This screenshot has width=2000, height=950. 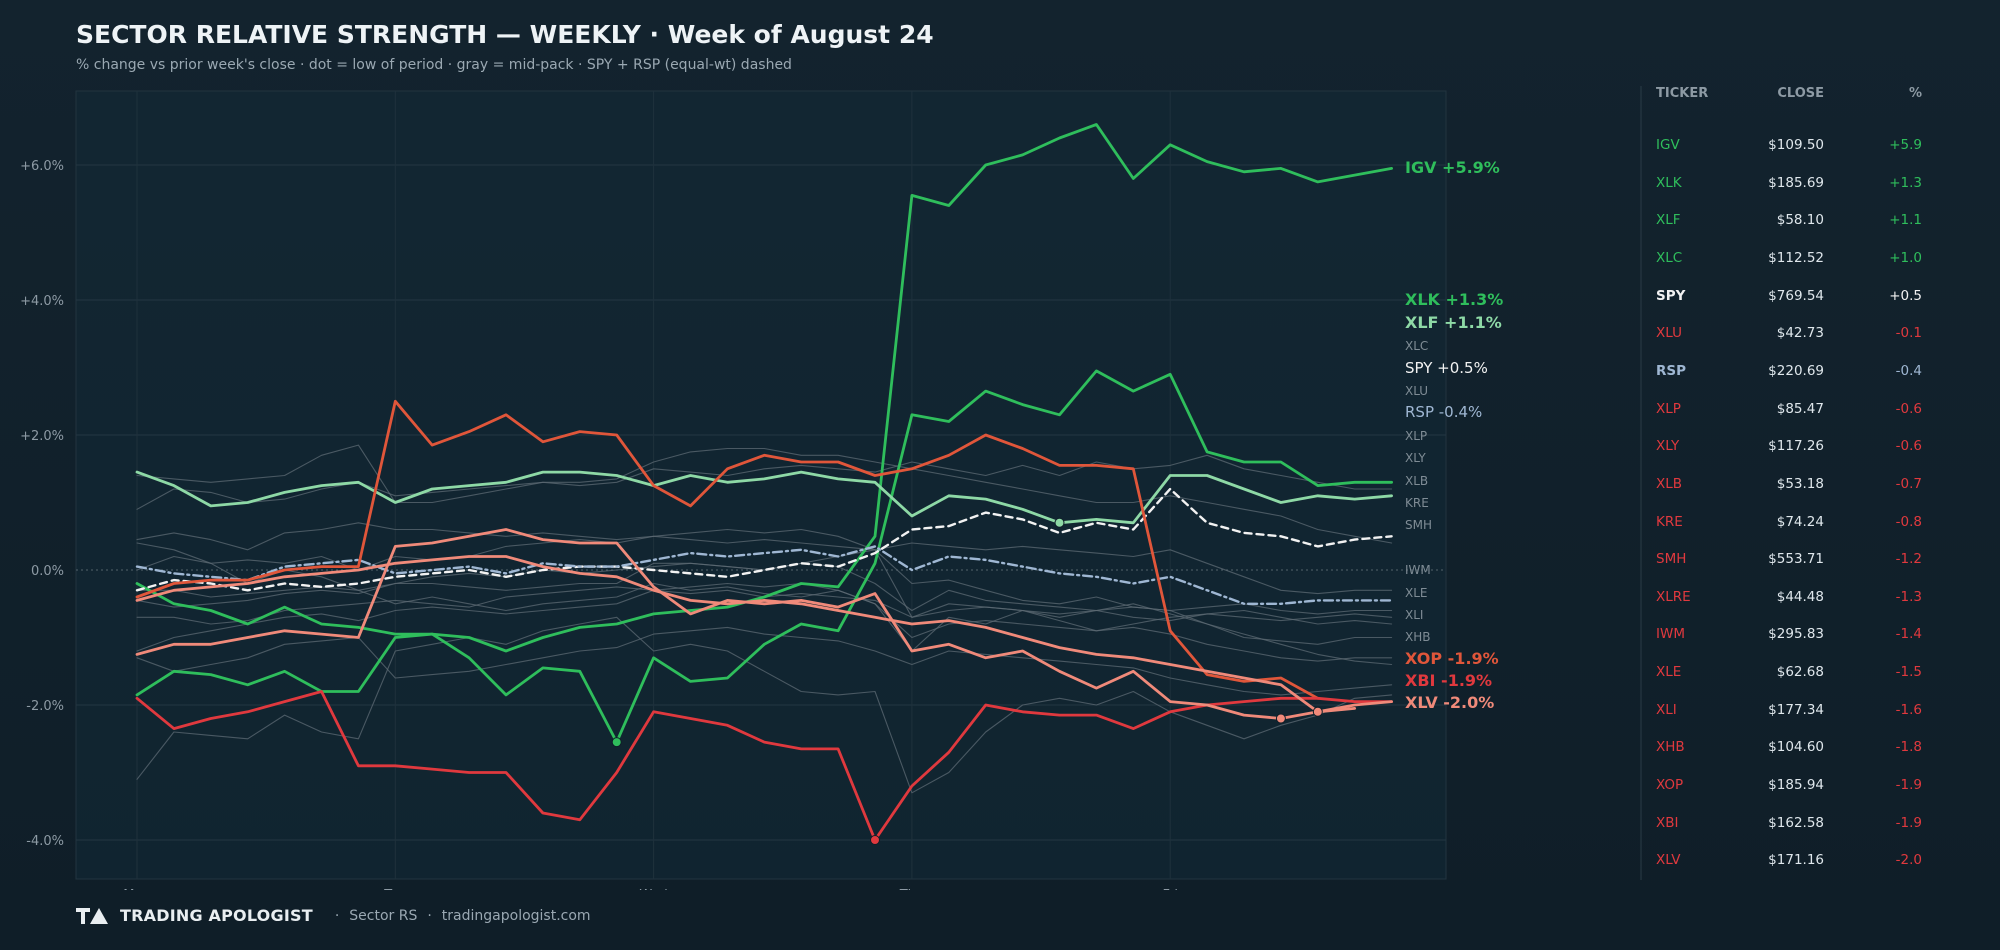 What do you see at coordinates (1666, 709) in the screenshot?
I see `ticker-cell: XLI` at bounding box center [1666, 709].